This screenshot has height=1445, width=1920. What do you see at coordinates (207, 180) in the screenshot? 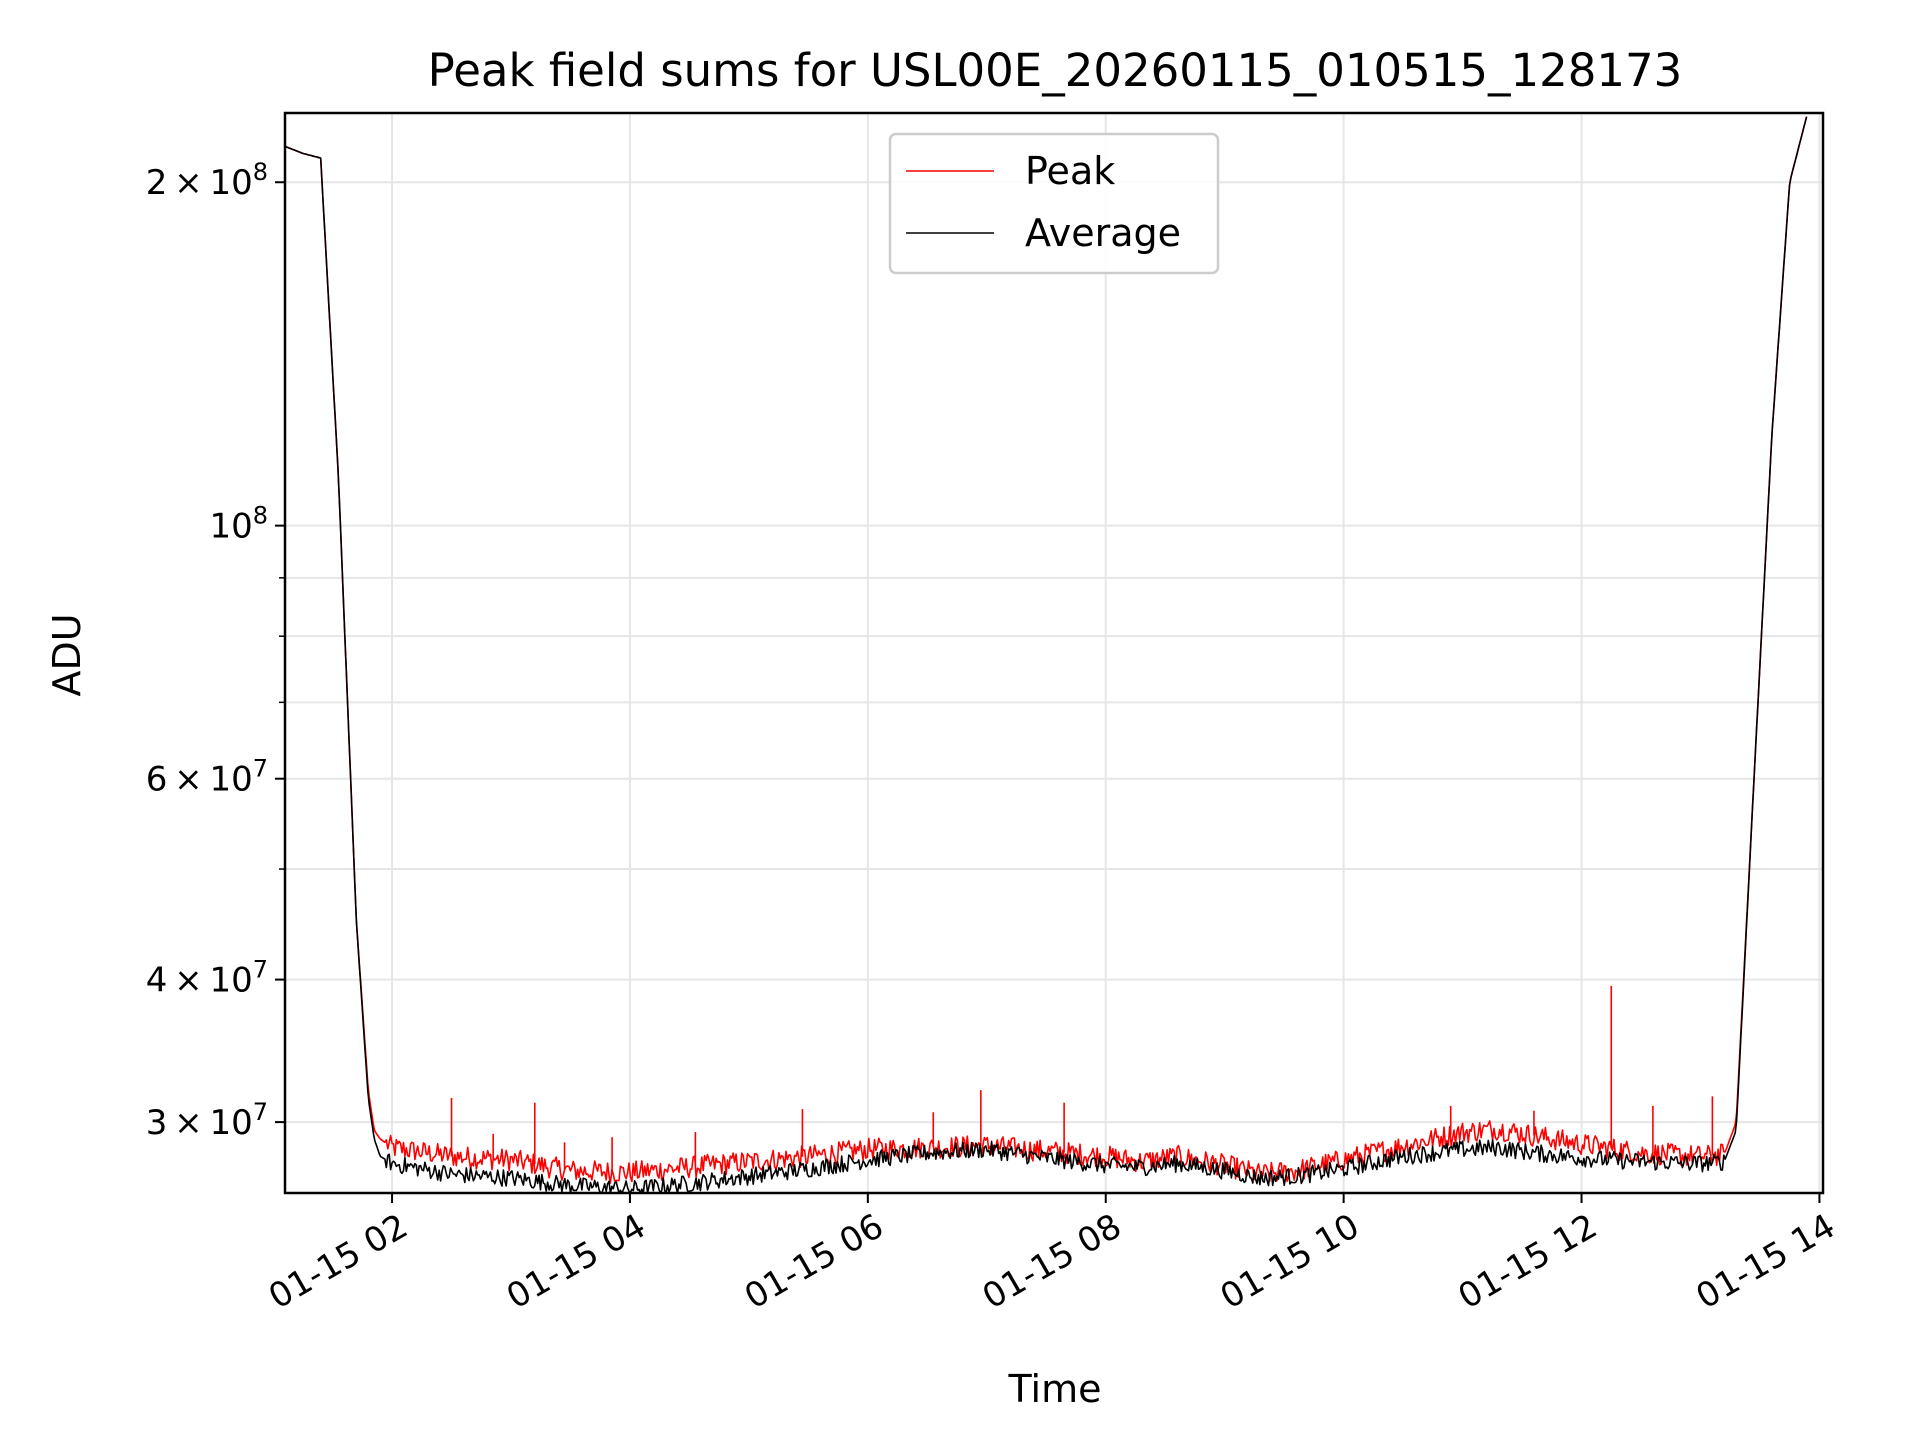
I see `y-tick-label: 2 × 108` at bounding box center [207, 180].